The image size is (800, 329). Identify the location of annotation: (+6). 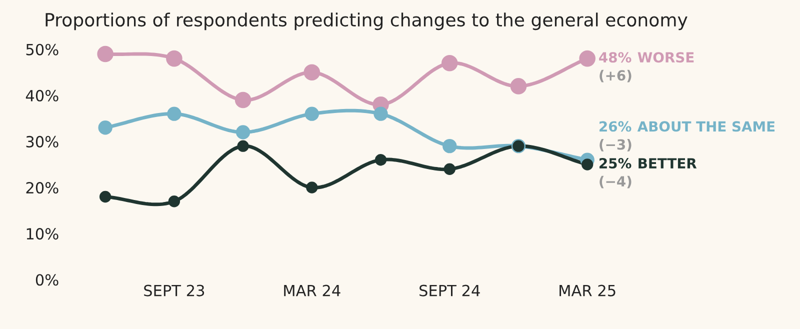
(616, 76).